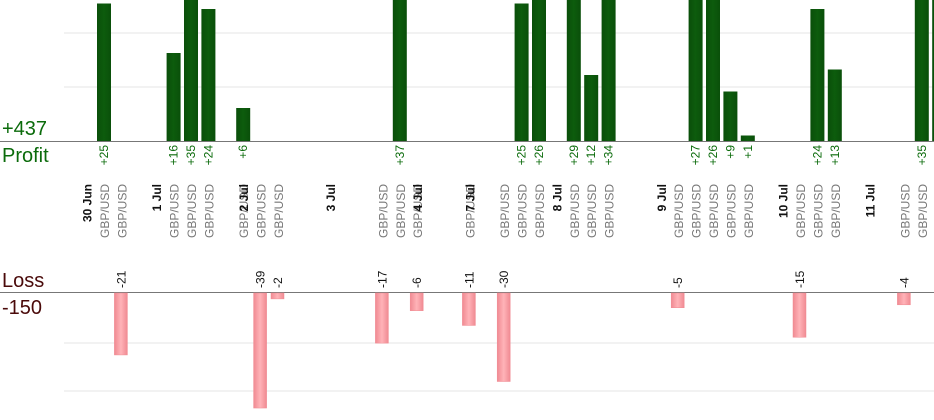 This screenshot has width=934, height=420. I want to click on profit-value-label: +13, so click(835, 155).